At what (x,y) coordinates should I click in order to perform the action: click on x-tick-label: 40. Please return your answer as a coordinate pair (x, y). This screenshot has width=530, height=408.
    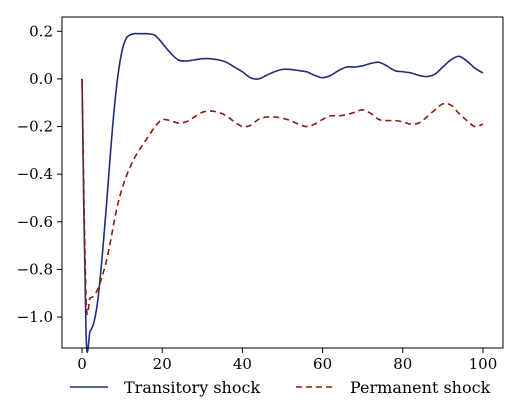
    Looking at the image, I should click on (242, 364).